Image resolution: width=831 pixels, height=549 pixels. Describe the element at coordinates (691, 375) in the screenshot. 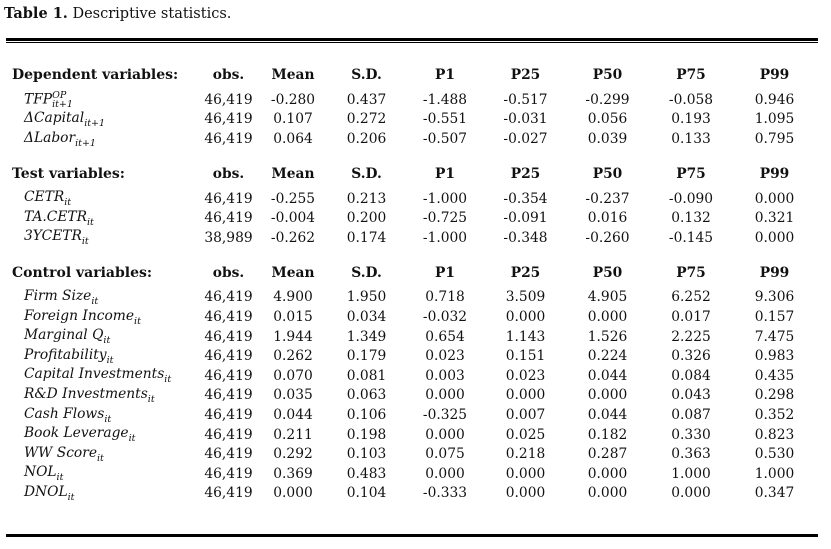

I see `stat-cell: 0.084` at that location.